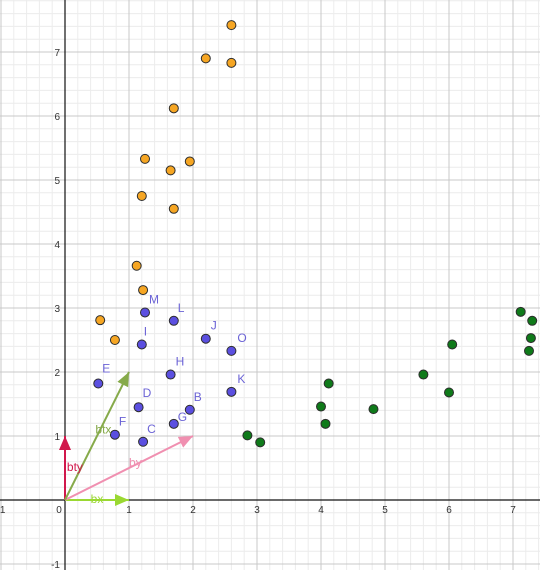 The height and width of the screenshot is (570, 540). What do you see at coordinates (57, 245) in the screenshot?
I see `y-tick-label: 4` at bounding box center [57, 245].